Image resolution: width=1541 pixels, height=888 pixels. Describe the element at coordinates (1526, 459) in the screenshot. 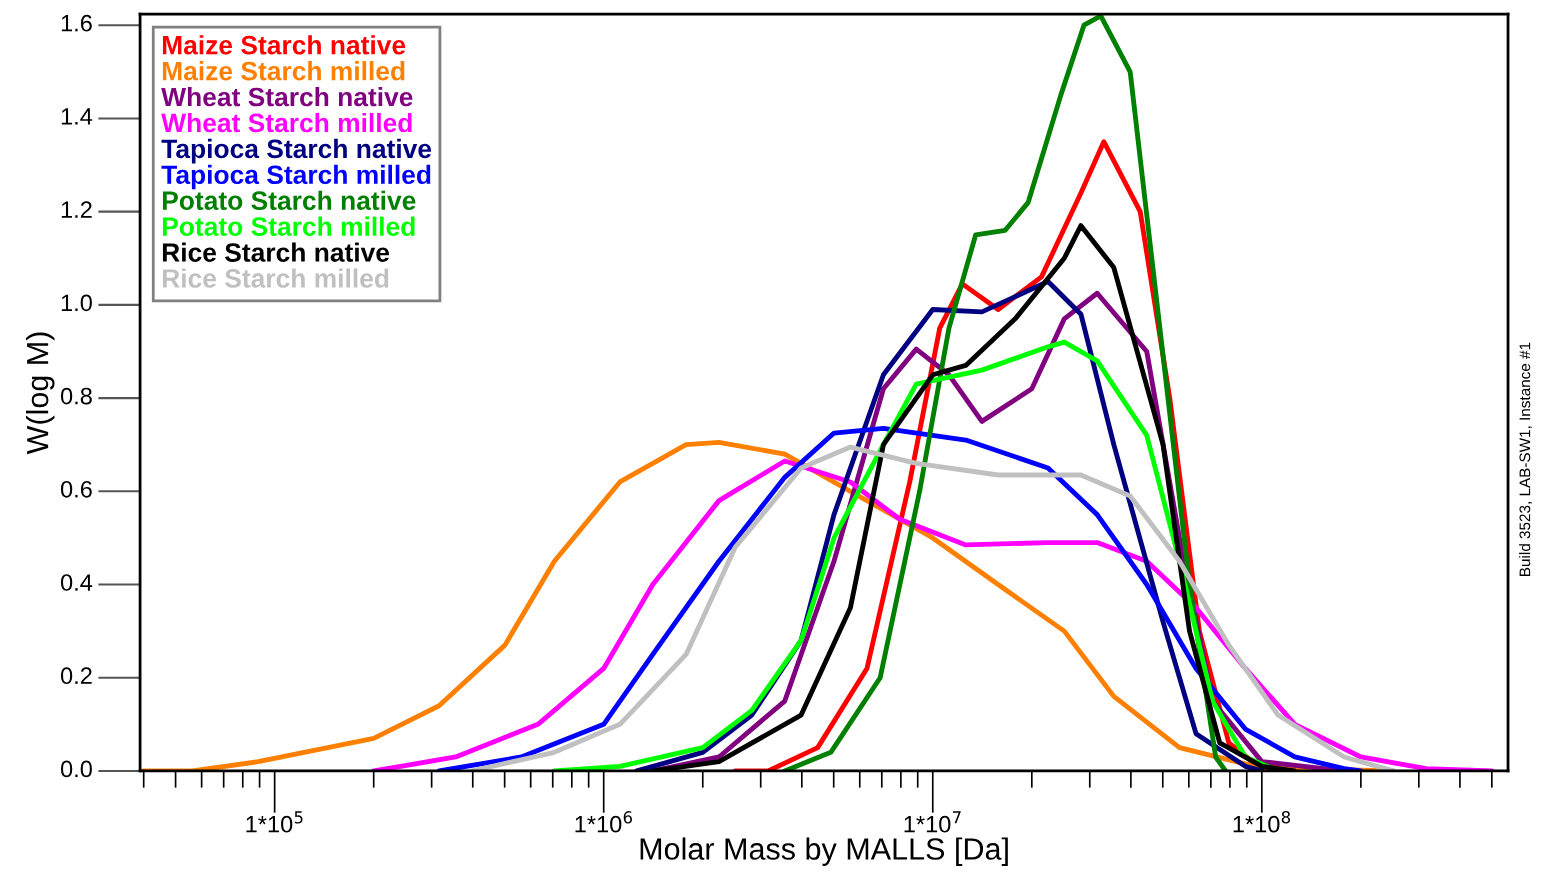

I see `text: Build 3523, LAB-SW1, Instance #1` at that location.